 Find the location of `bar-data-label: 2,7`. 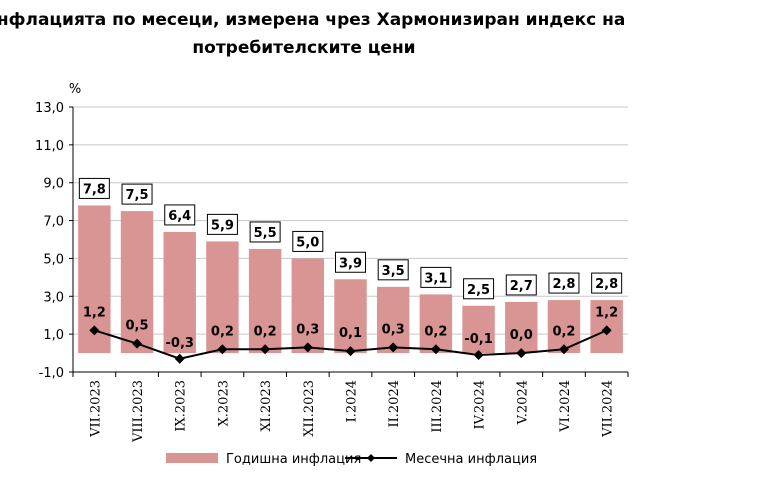

bar-data-label: 2,7 is located at coordinates (521, 286).